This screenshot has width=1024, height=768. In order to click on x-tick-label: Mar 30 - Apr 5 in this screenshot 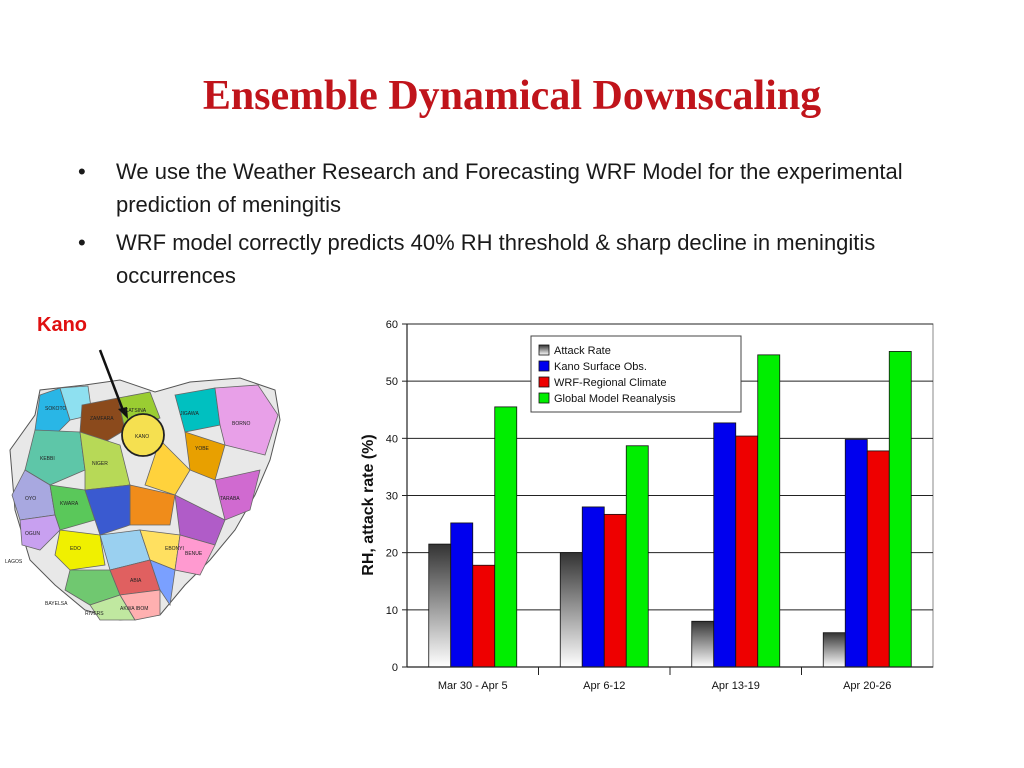, I will do `click(473, 686)`.